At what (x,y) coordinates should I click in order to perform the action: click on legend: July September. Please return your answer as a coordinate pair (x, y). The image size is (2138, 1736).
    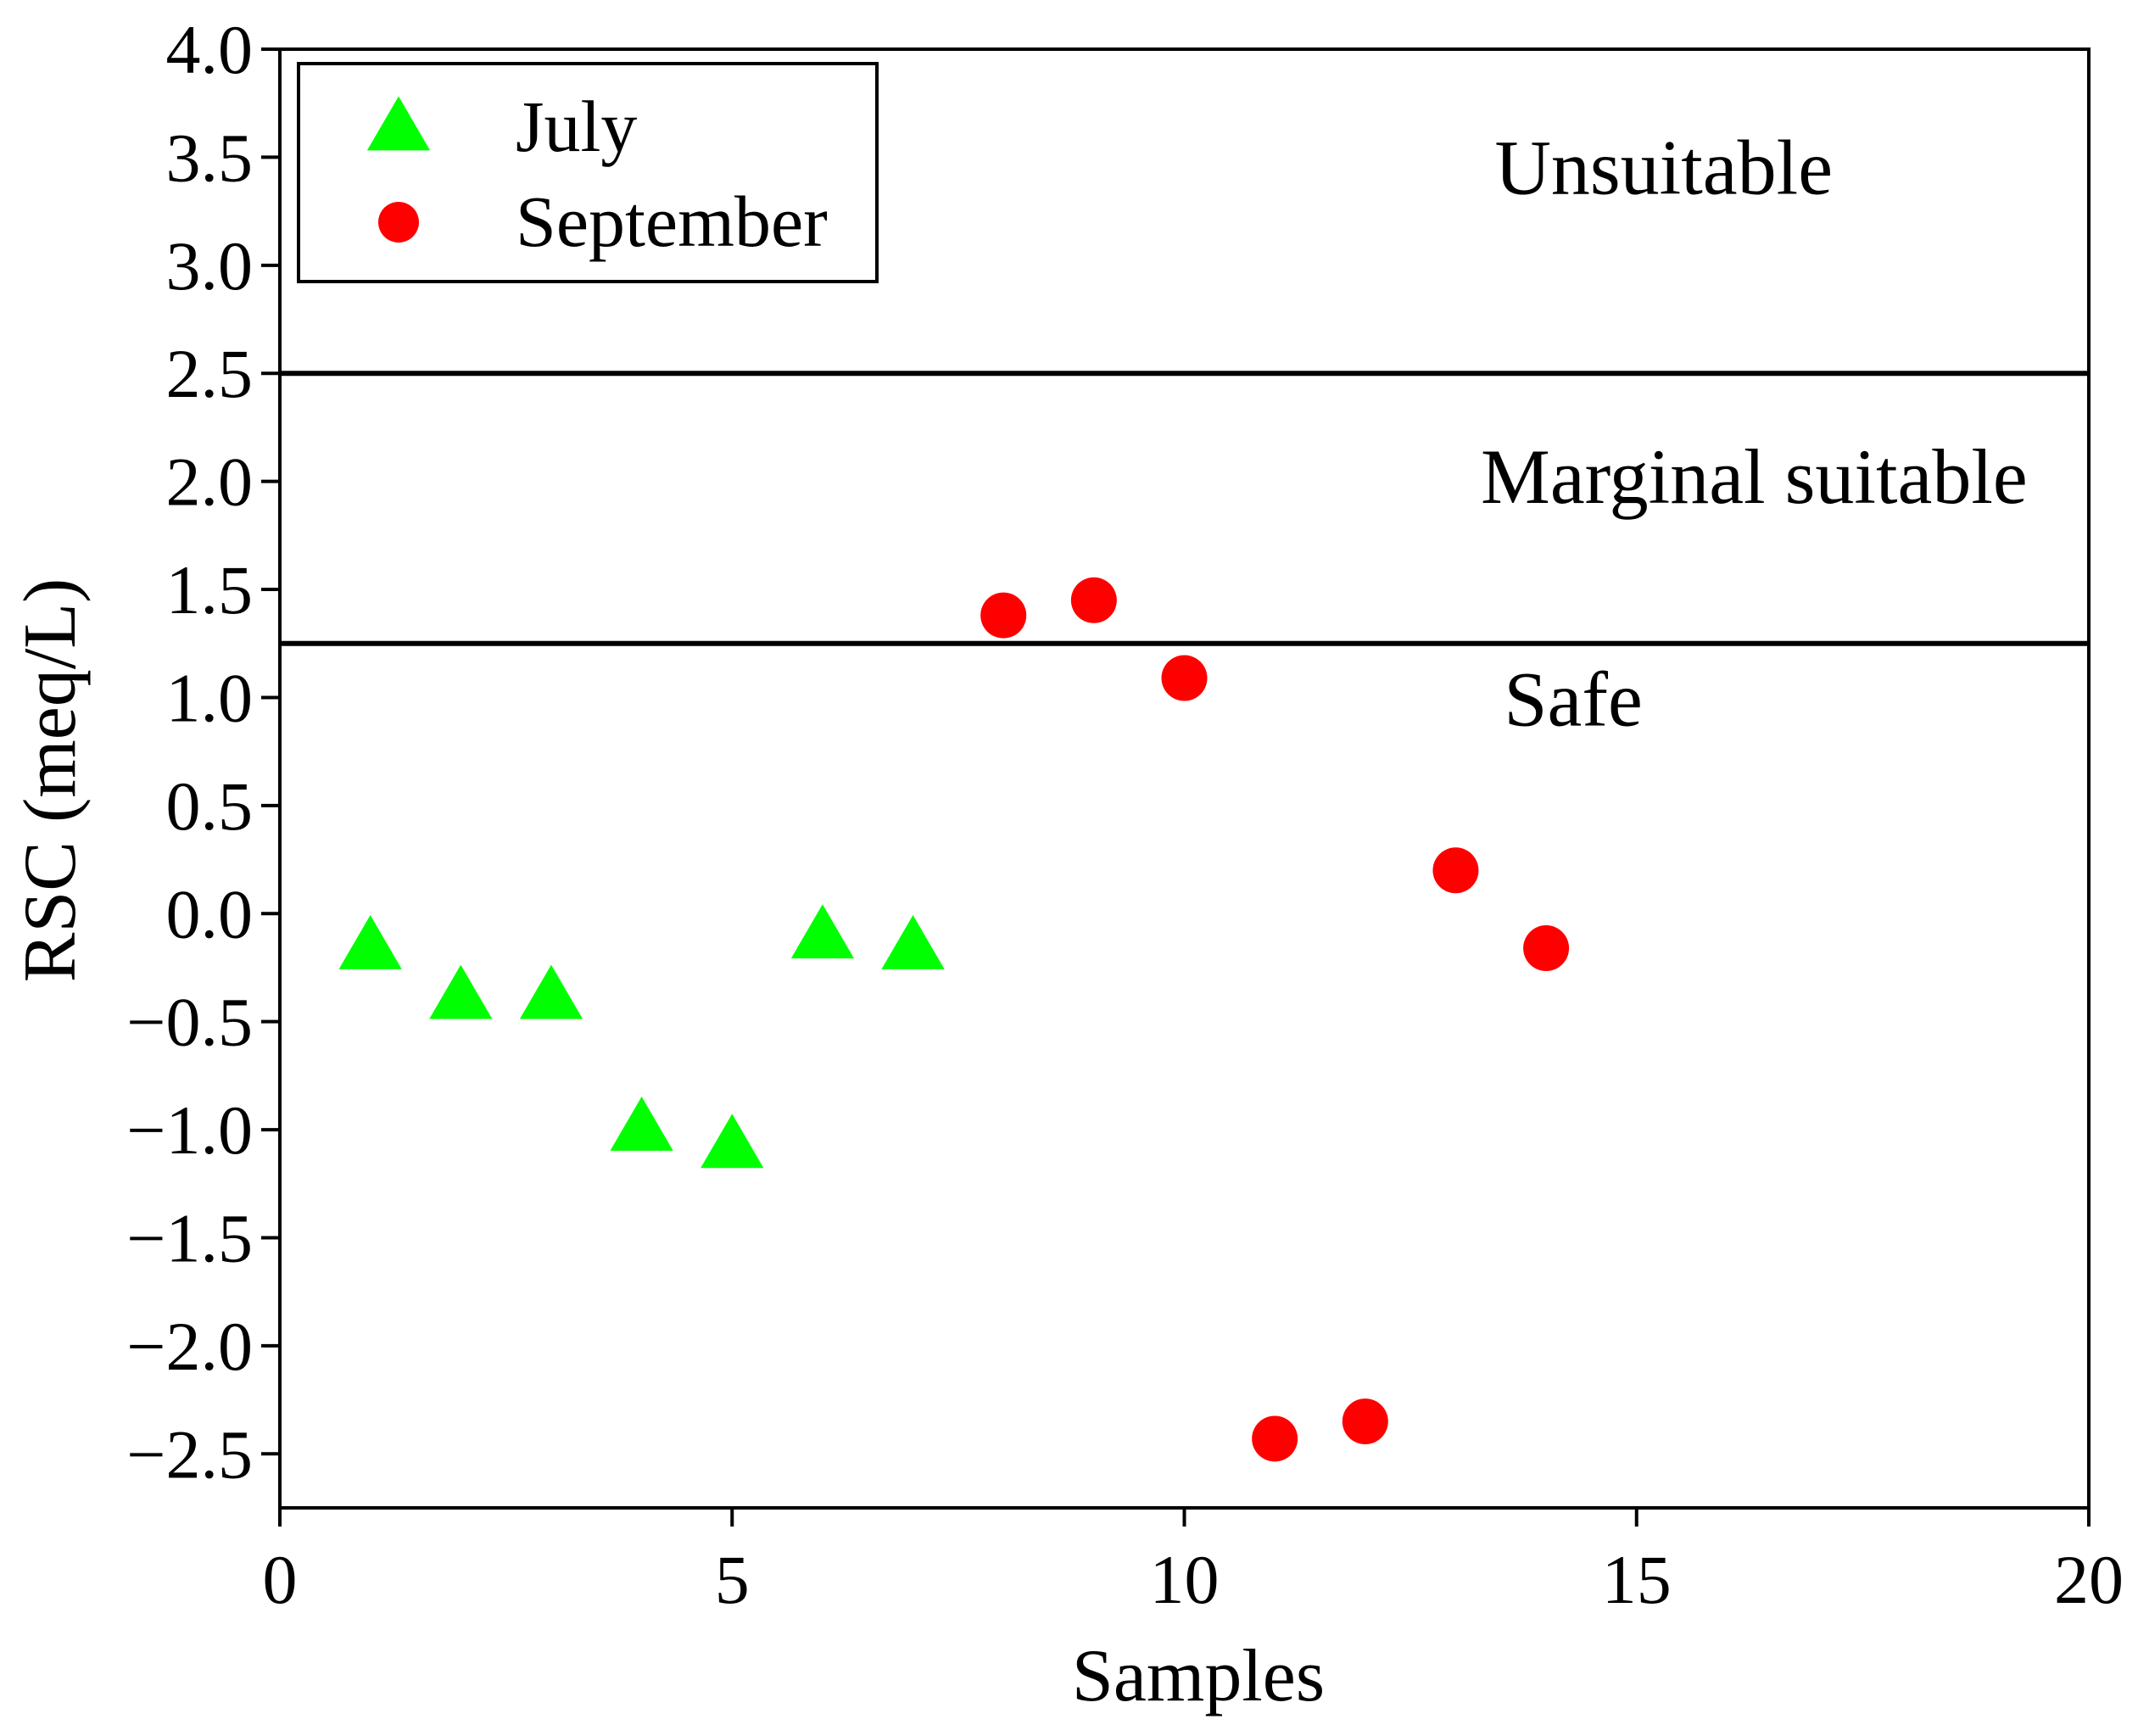
    Looking at the image, I should click on (588, 172).